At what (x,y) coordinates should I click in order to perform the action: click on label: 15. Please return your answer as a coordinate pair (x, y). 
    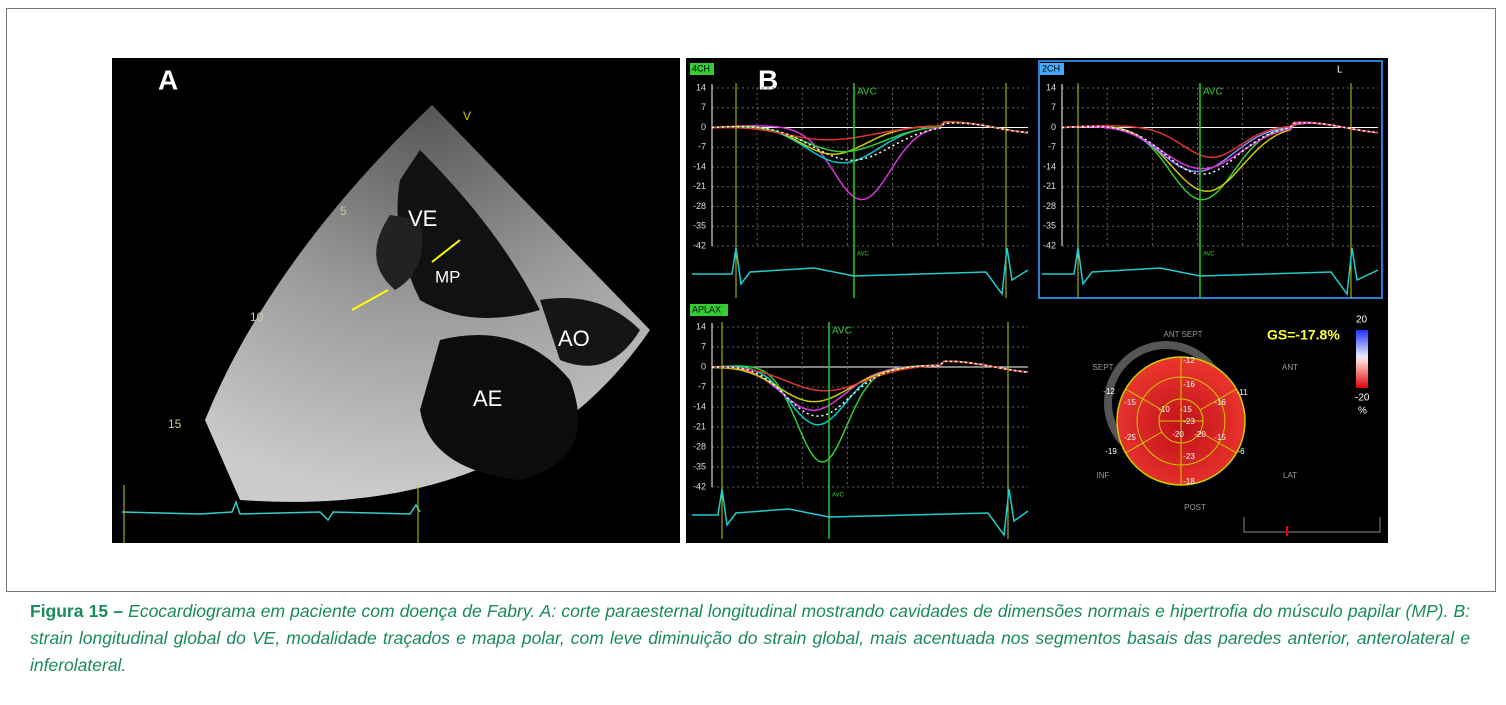
    Looking at the image, I should click on (175, 424).